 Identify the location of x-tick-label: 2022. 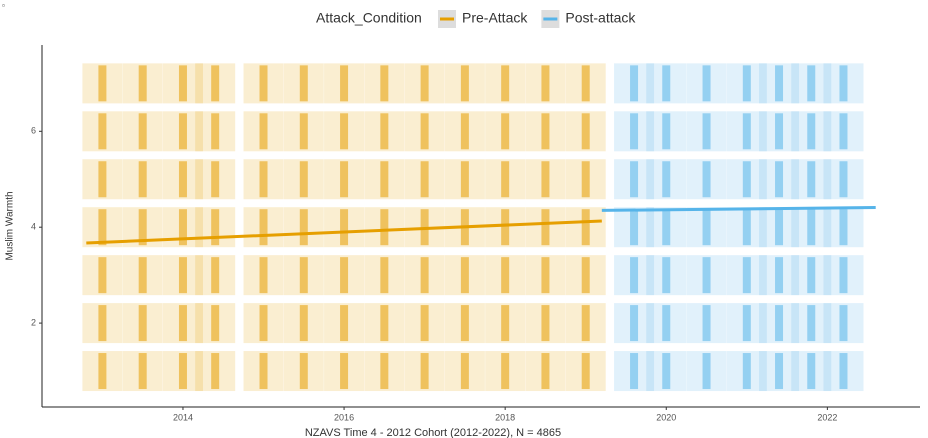
(827, 417).